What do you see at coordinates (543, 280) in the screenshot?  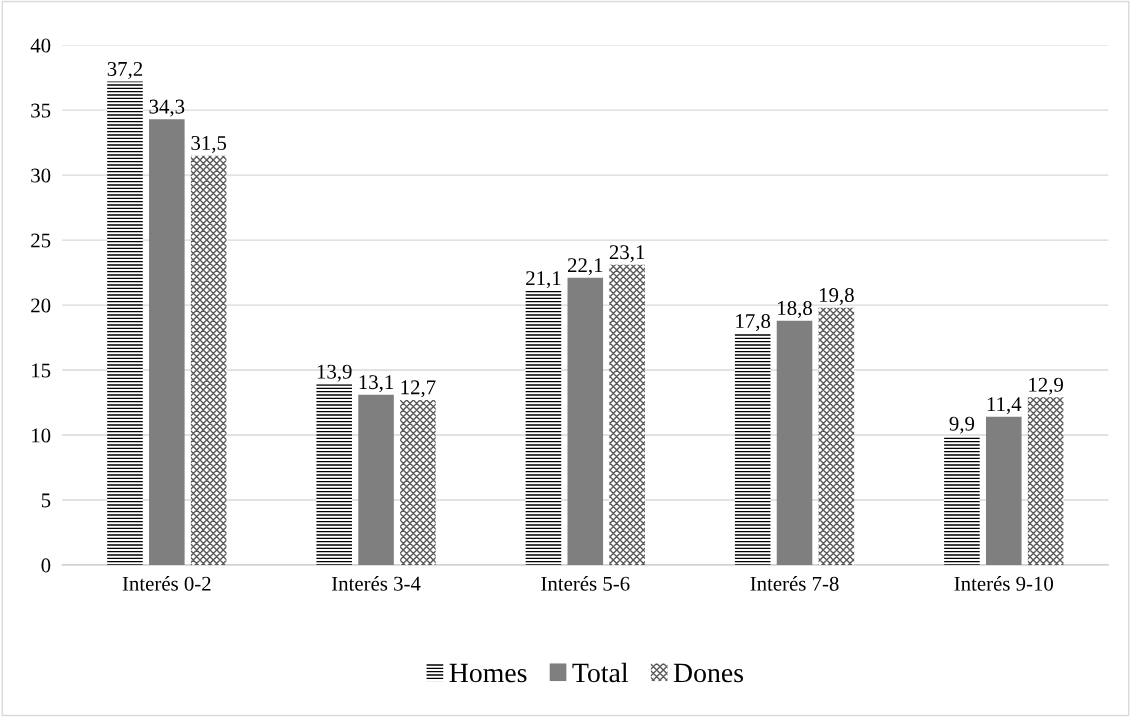 I see `data-label: 21,1` at bounding box center [543, 280].